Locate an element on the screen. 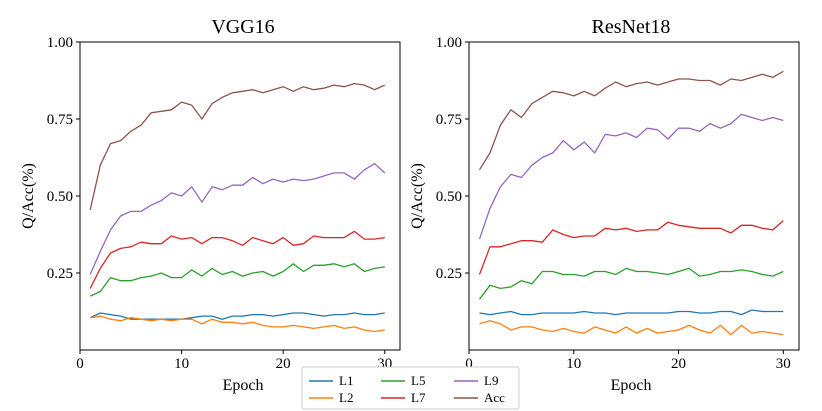 This screenshot has width=822, height=411. legend-label-l2: L2 is located at coordinates (346, 397).